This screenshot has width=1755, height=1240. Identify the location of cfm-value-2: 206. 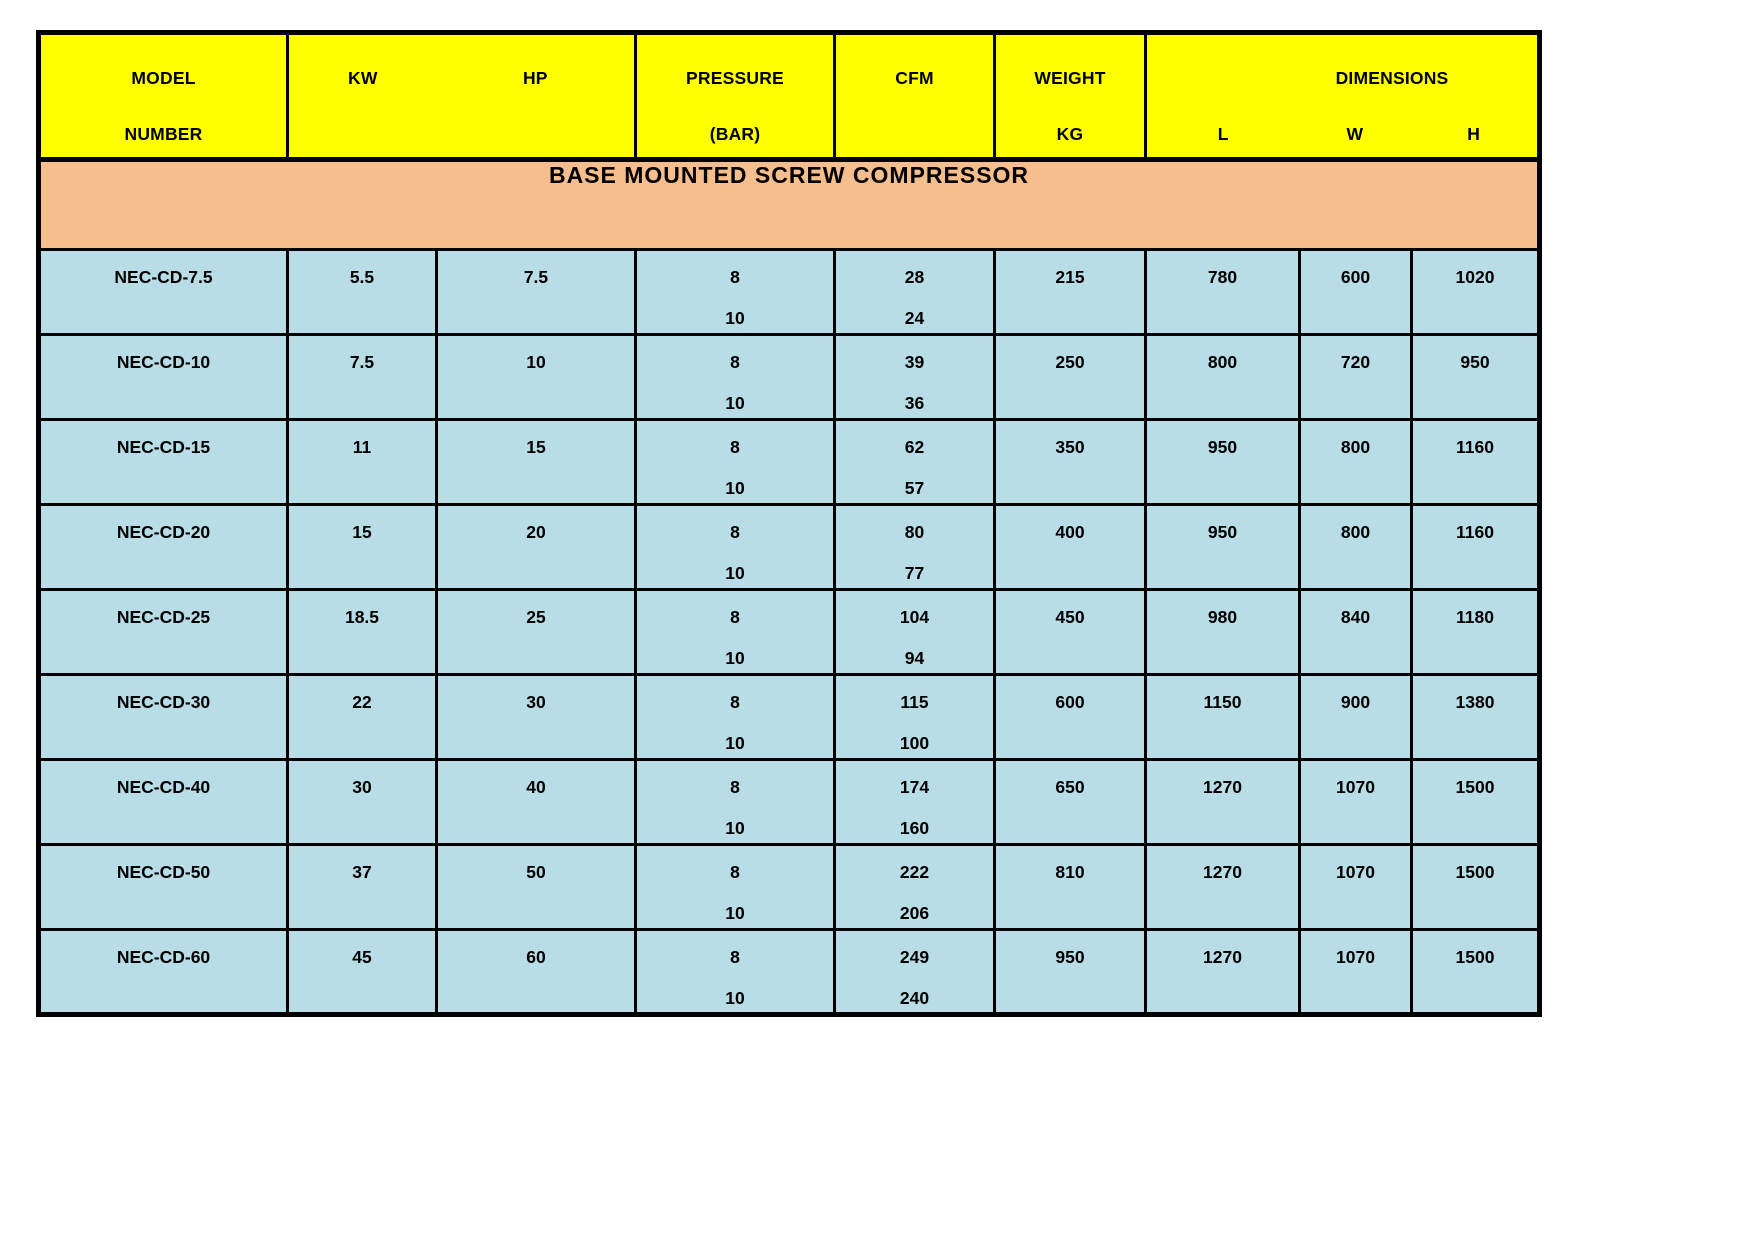
(914, 913).